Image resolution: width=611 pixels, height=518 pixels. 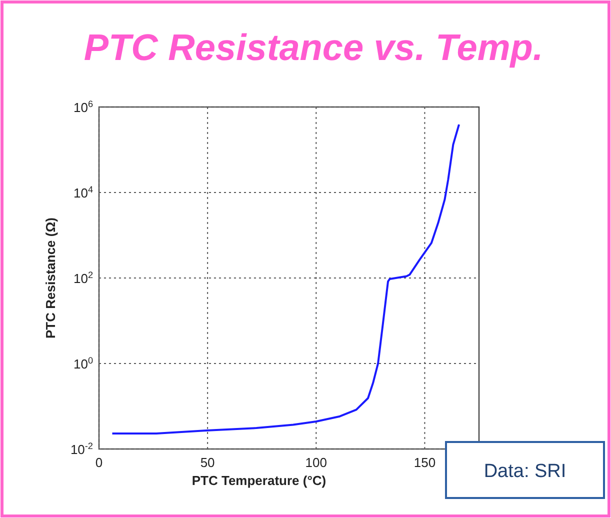 I want to click on y-tick-label: 10$^{0}$, so click(x=83, y=364).